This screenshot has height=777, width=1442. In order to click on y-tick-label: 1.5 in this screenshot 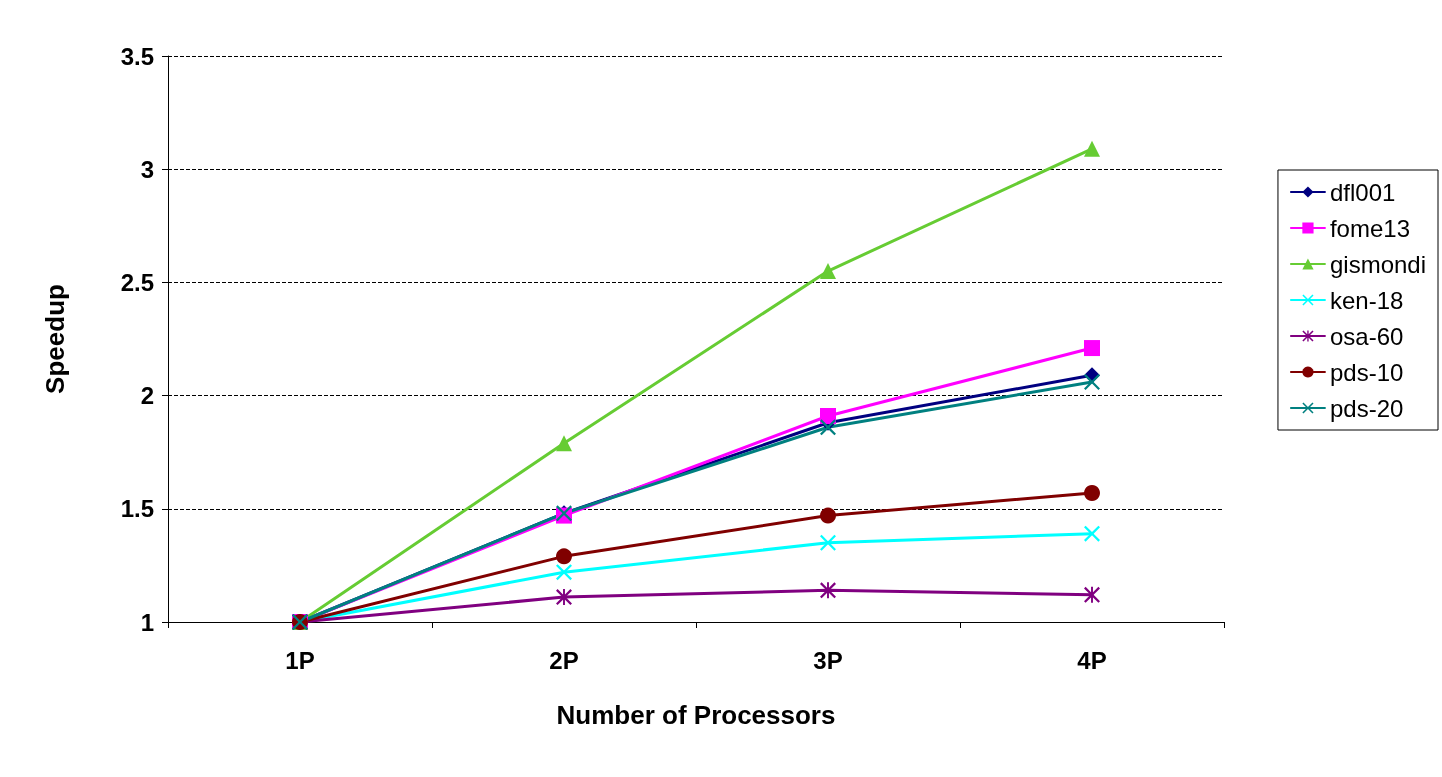, I will do `click(137, 509)`.